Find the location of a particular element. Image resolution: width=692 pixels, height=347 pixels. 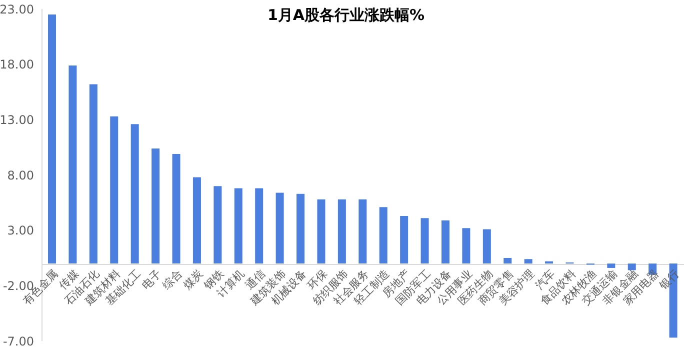

y-tick-label: -7.00 is located at coordinates (18, 340).